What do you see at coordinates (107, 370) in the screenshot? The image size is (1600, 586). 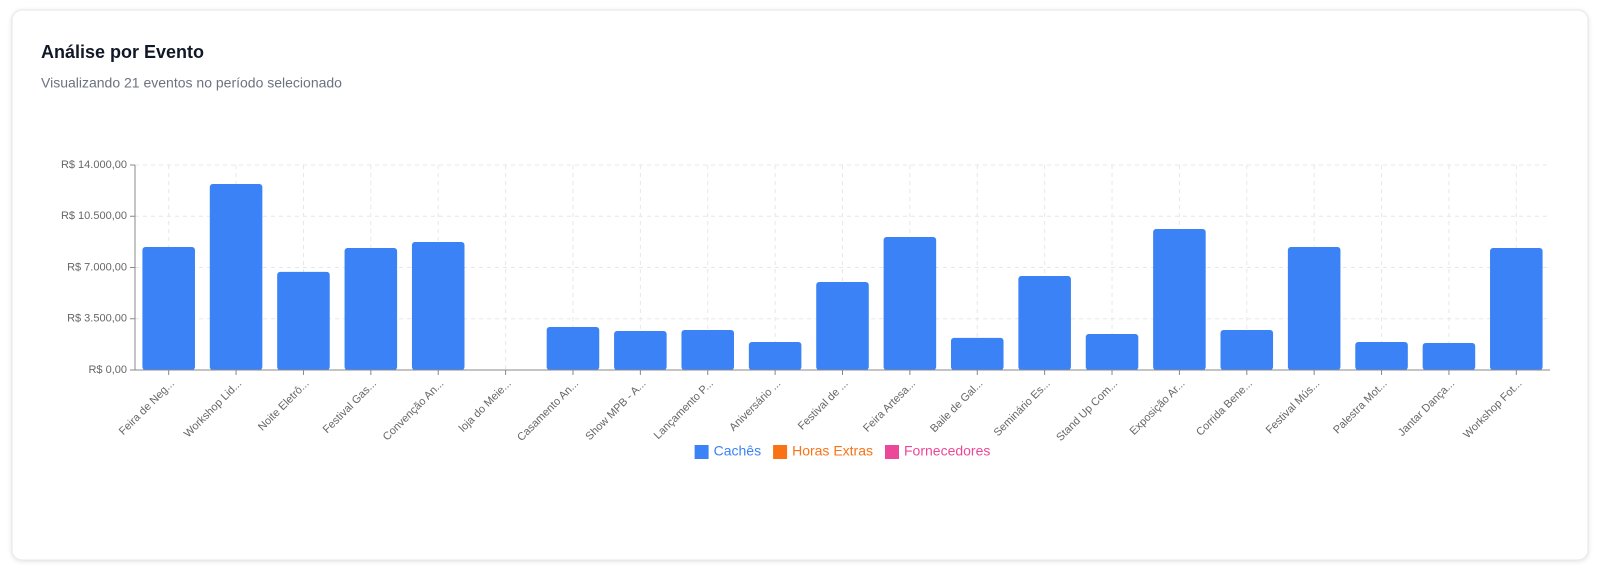 I see `y-tick-label: R$ 0,00` at bounding box center [107, 370].